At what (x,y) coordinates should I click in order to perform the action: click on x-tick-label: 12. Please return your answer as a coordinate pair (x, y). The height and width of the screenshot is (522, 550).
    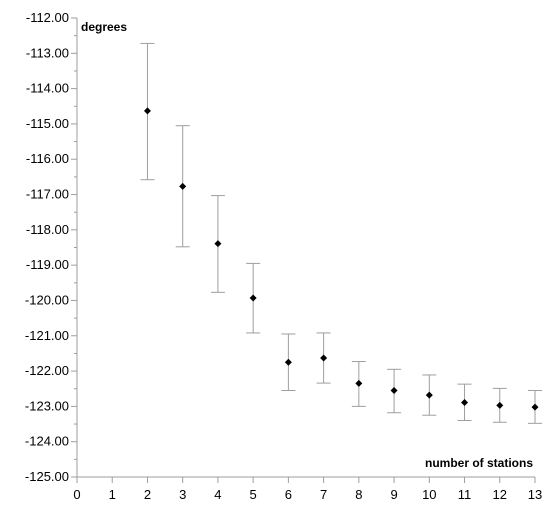
    Looking at the image, I should click on (500, 494).